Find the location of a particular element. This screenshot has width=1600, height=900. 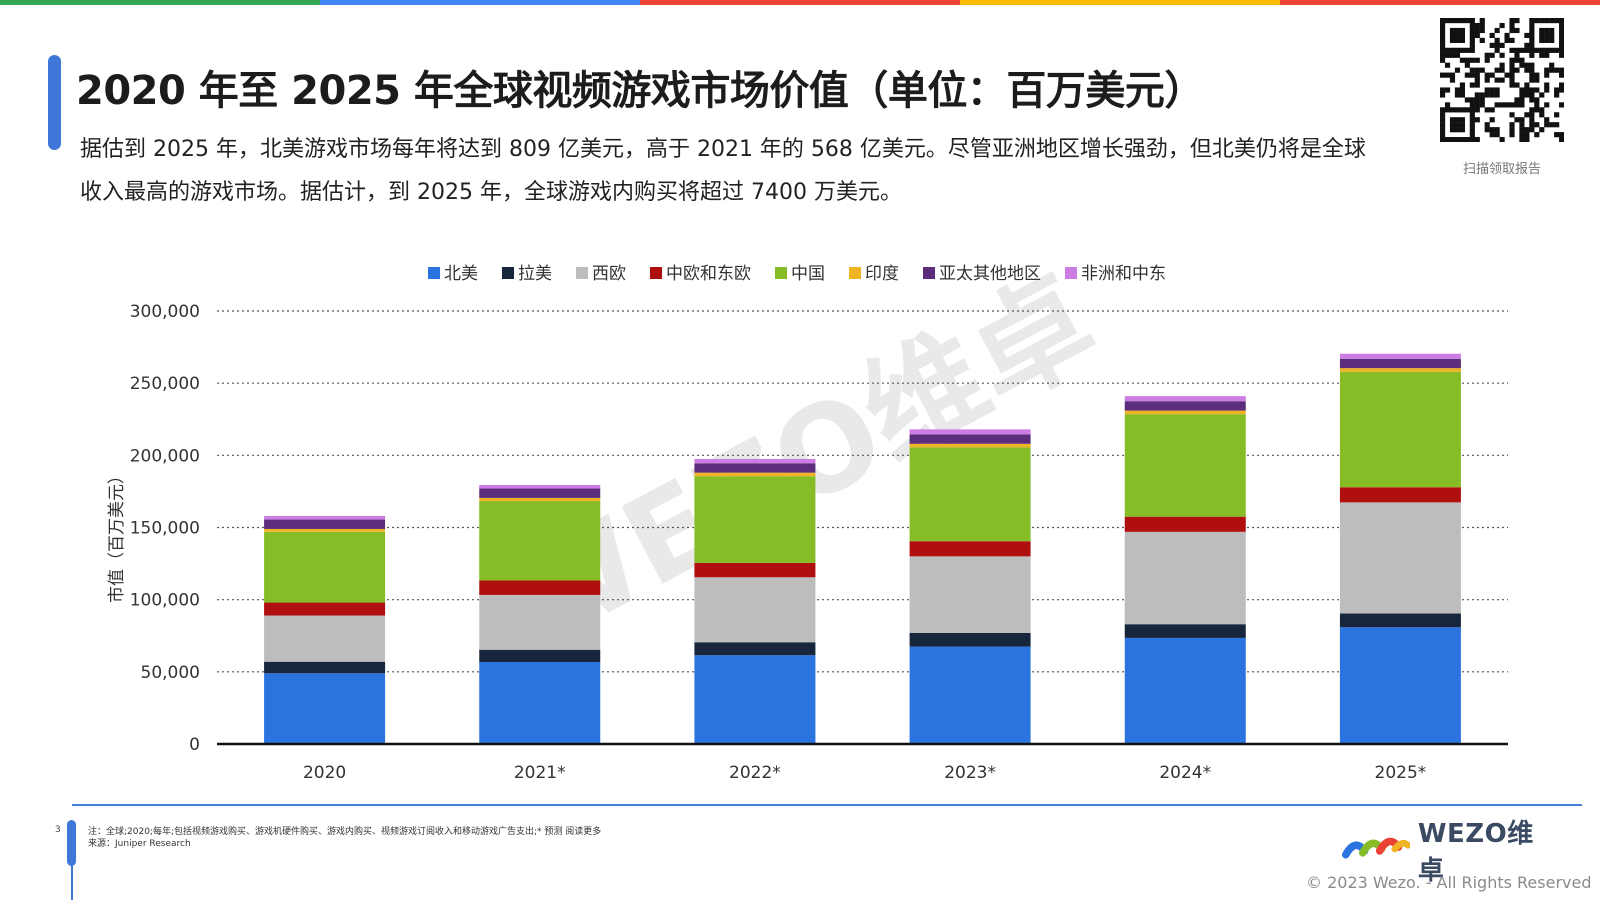

qr-code-icon is located at coordinates (1502, 80).